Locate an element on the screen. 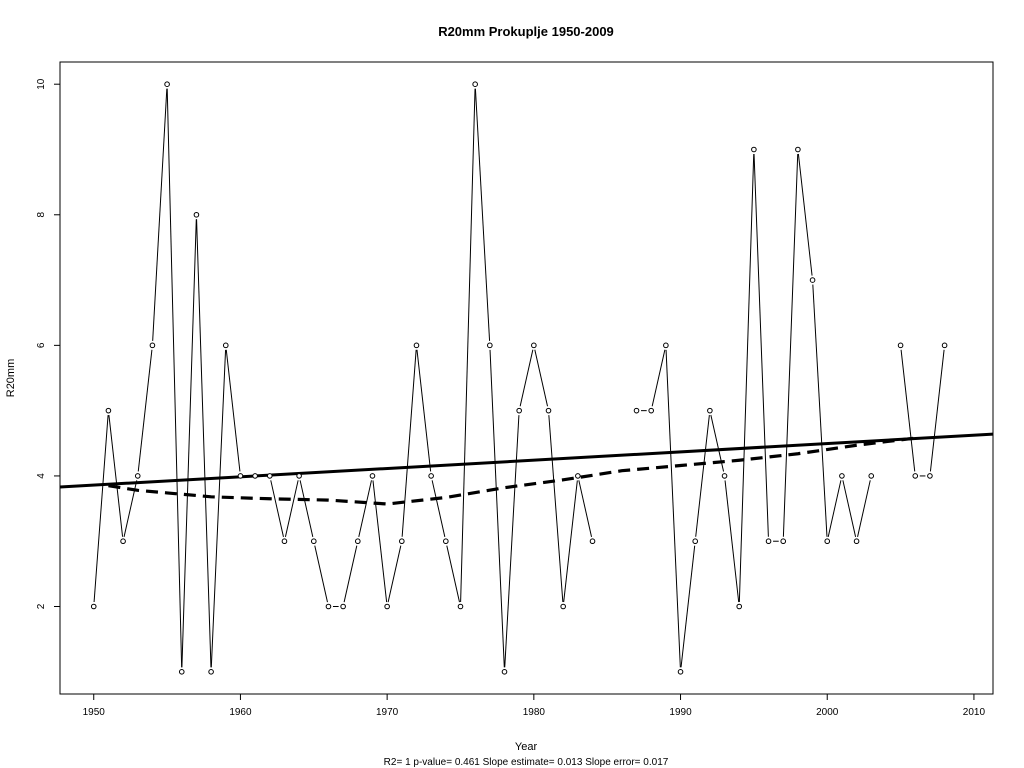 This screenshot has width=1024, height=768. x-tick-label: 1970 is located at coordinates (387, 712).